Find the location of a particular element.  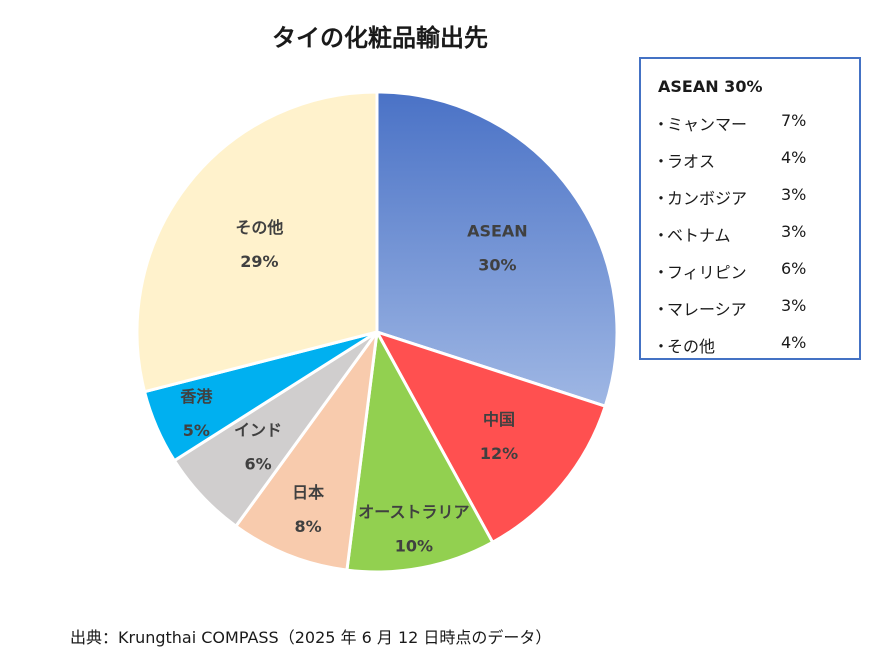

slice-percent-label: 10% is located at coordinates (414, 545).